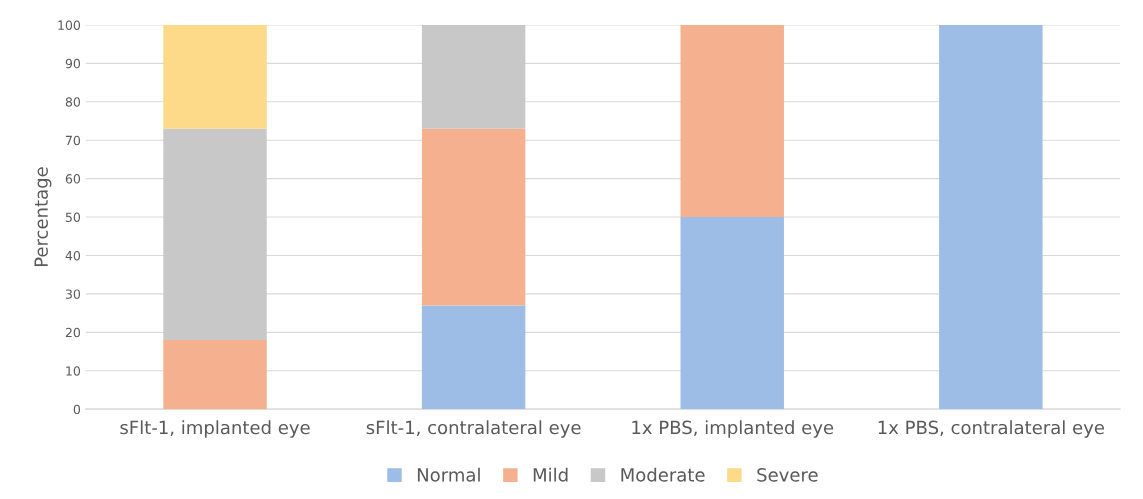 The width and height of the screenshot is (1143, 499). Describe the element at coordinates (787, 475) in the screenshot. I see `legend-label: Severe` at that location.